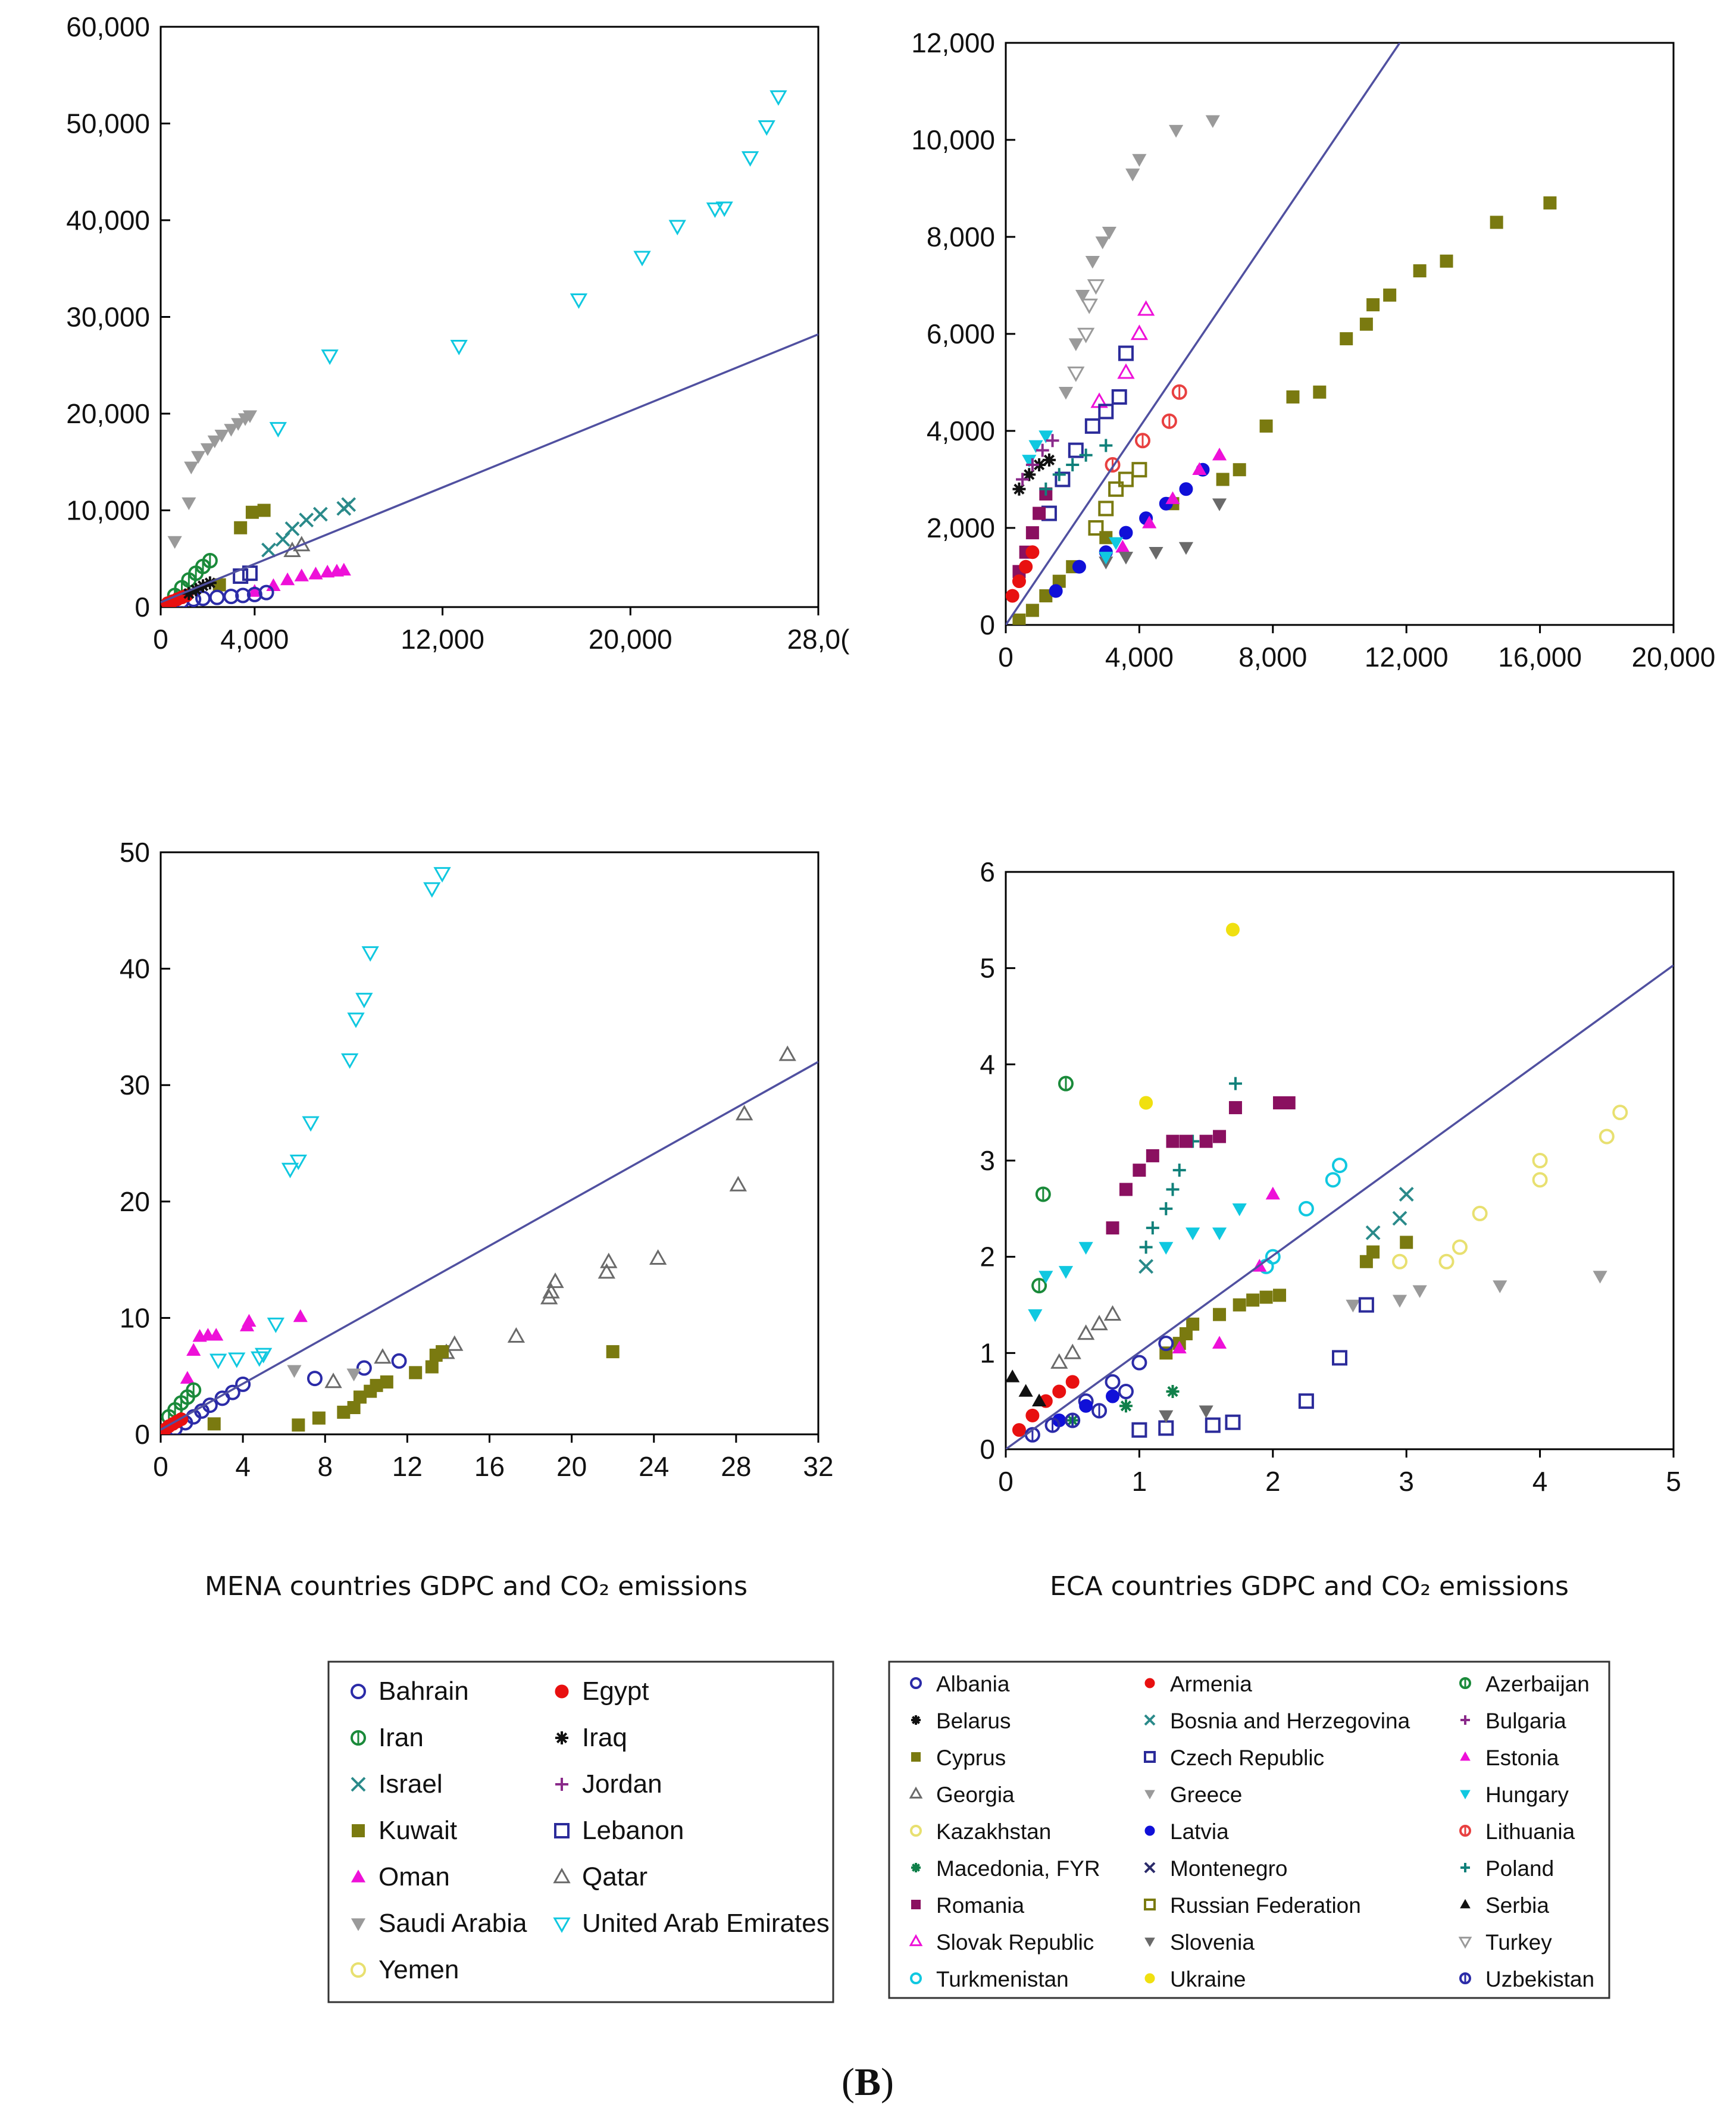  Describe the element at coordinates (1505, 1943) in the screenshot. I see `legend-item-turkey: Turkey` at that location.